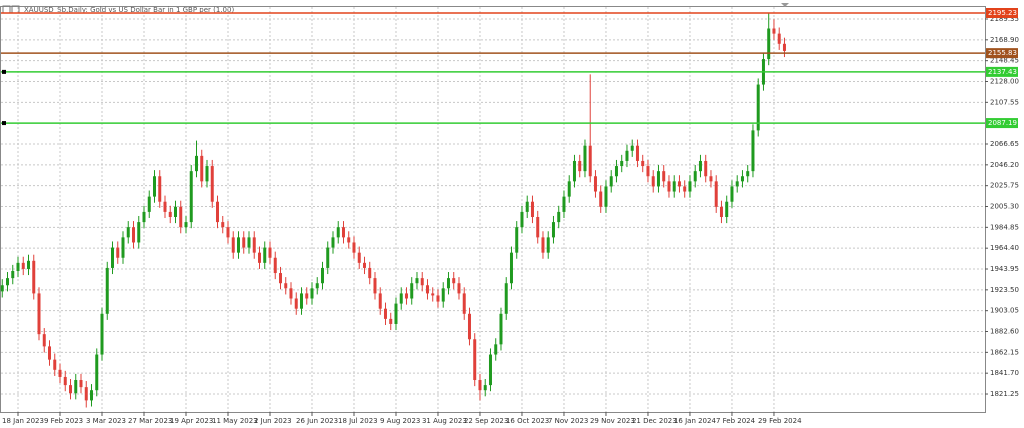 Image resolution: width=1024 pixels, height=428 pixels. Describe the element at coordinates (1004, 207) in the screenshot. I see `y-tick-label: 2005.30` at that location.